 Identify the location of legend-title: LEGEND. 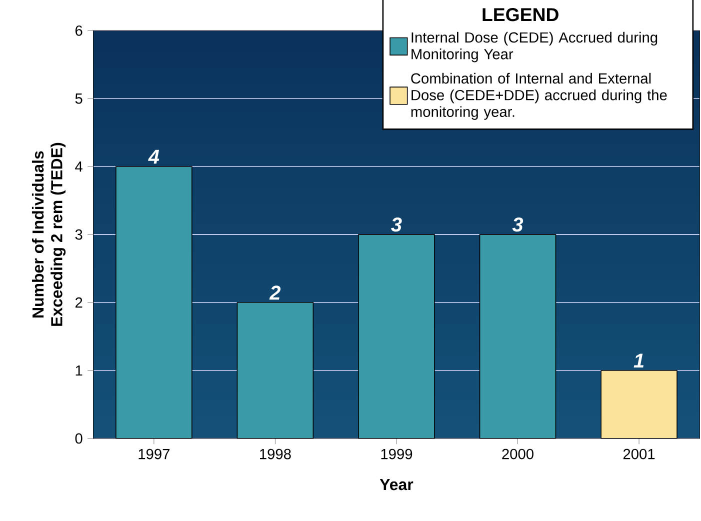
(520, 15).